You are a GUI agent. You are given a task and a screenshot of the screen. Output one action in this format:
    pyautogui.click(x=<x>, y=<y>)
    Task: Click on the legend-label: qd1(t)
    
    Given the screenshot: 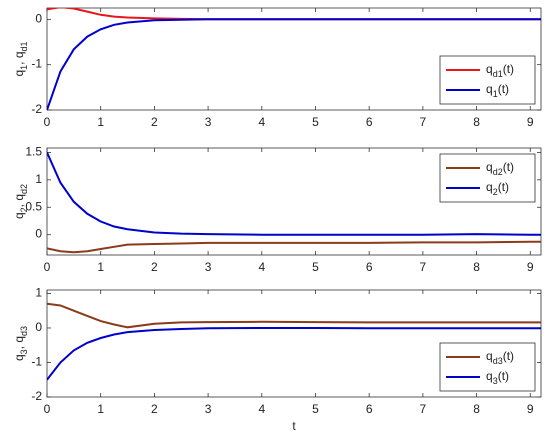 What is the action you would take?
    pyautogui.click(x=500, y=70)
    